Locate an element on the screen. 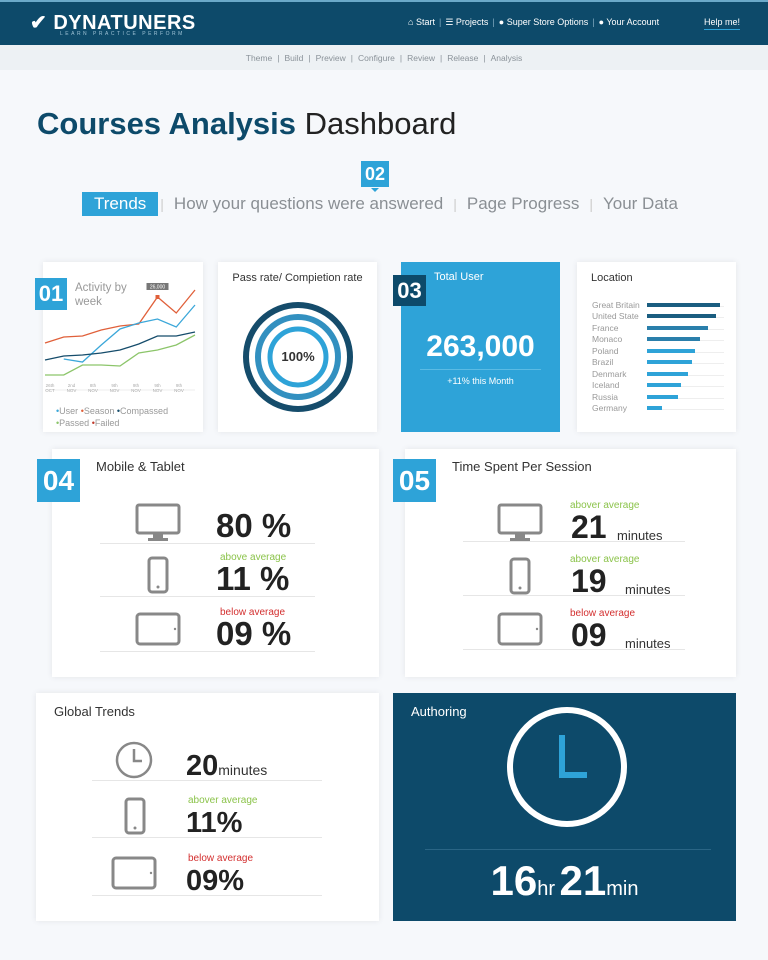 The width and height of the screenshot is (768, 960). hours-unit: hr is located at coordinates (546, 889).